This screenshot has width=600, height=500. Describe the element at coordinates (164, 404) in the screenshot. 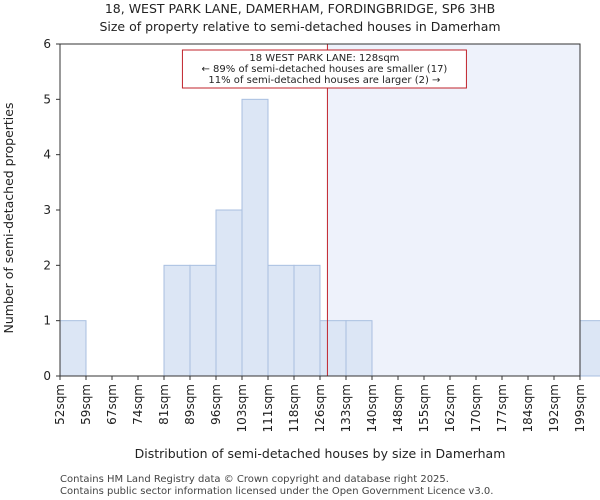

I see `x-tick-label: 81sqm` at that location.